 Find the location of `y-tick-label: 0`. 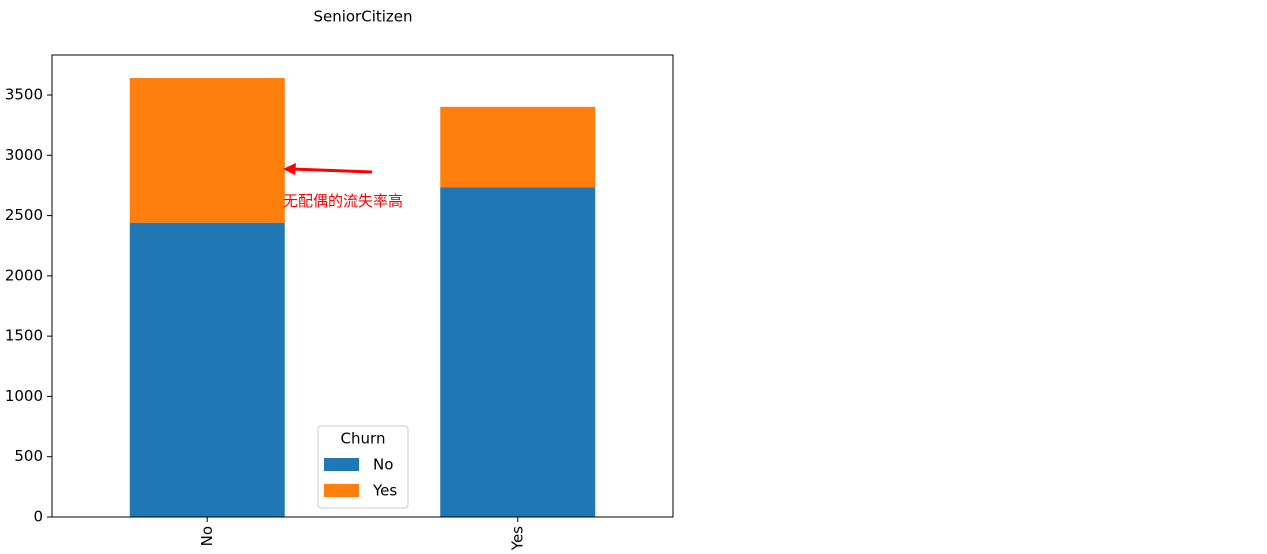

y-tick-label: 0 is located at coordinates (38, 517).